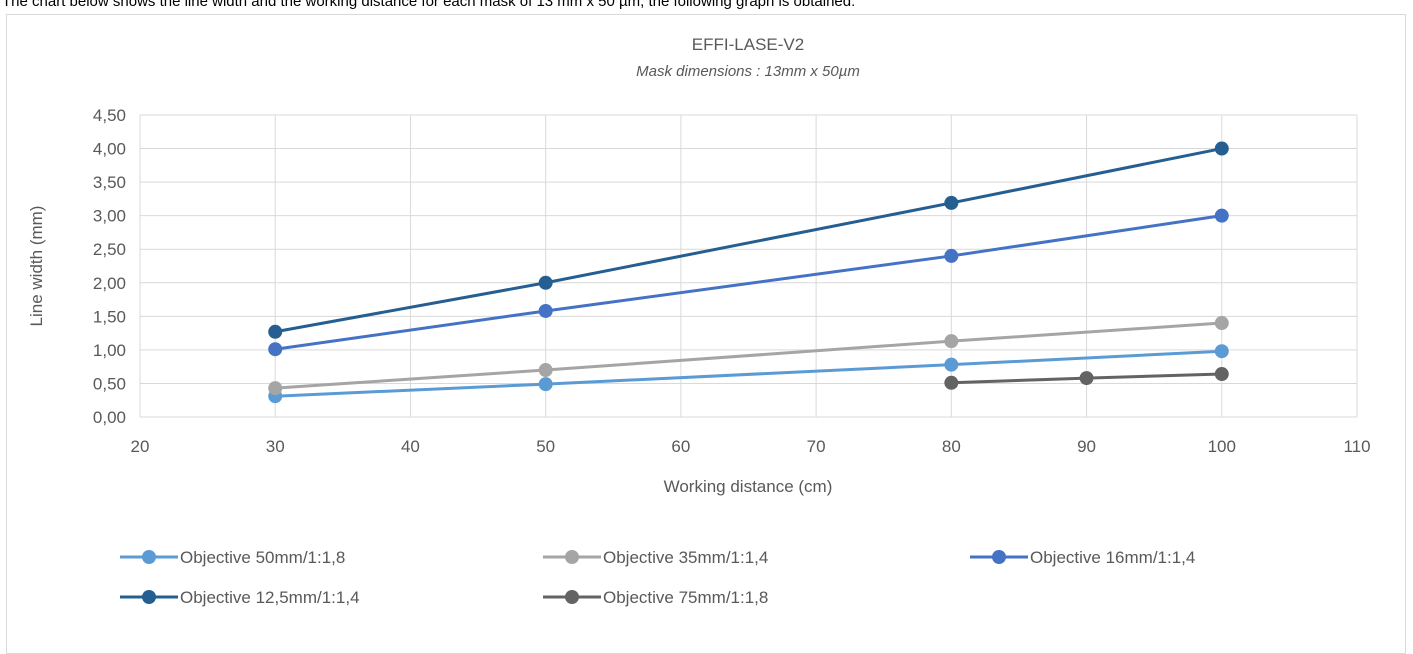  I want to click on y-tick-label: 3,00, so click(109, 216).